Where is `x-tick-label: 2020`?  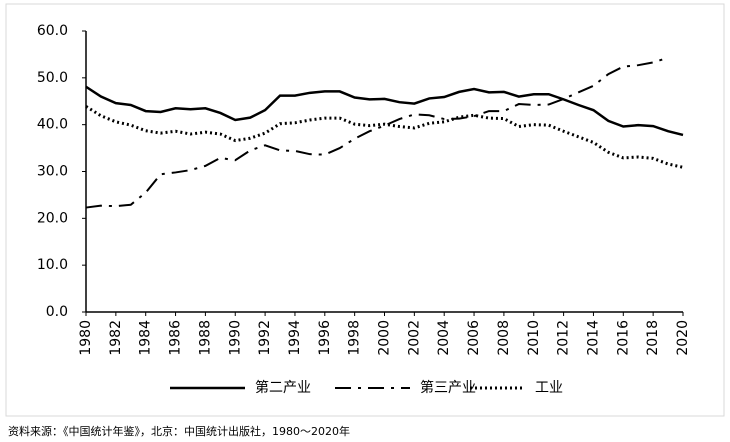
x-tick-label: 2020 is located at coordinates (683, 338).